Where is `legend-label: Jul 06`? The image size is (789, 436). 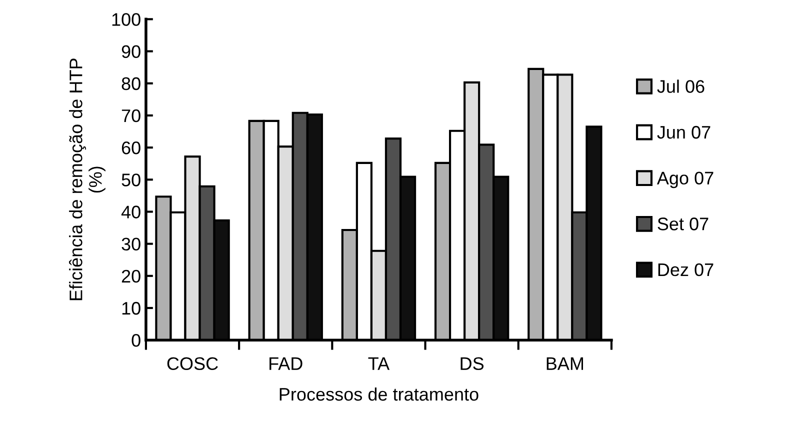
legend-label: Jul 06 is located at coordinates (680, 86).